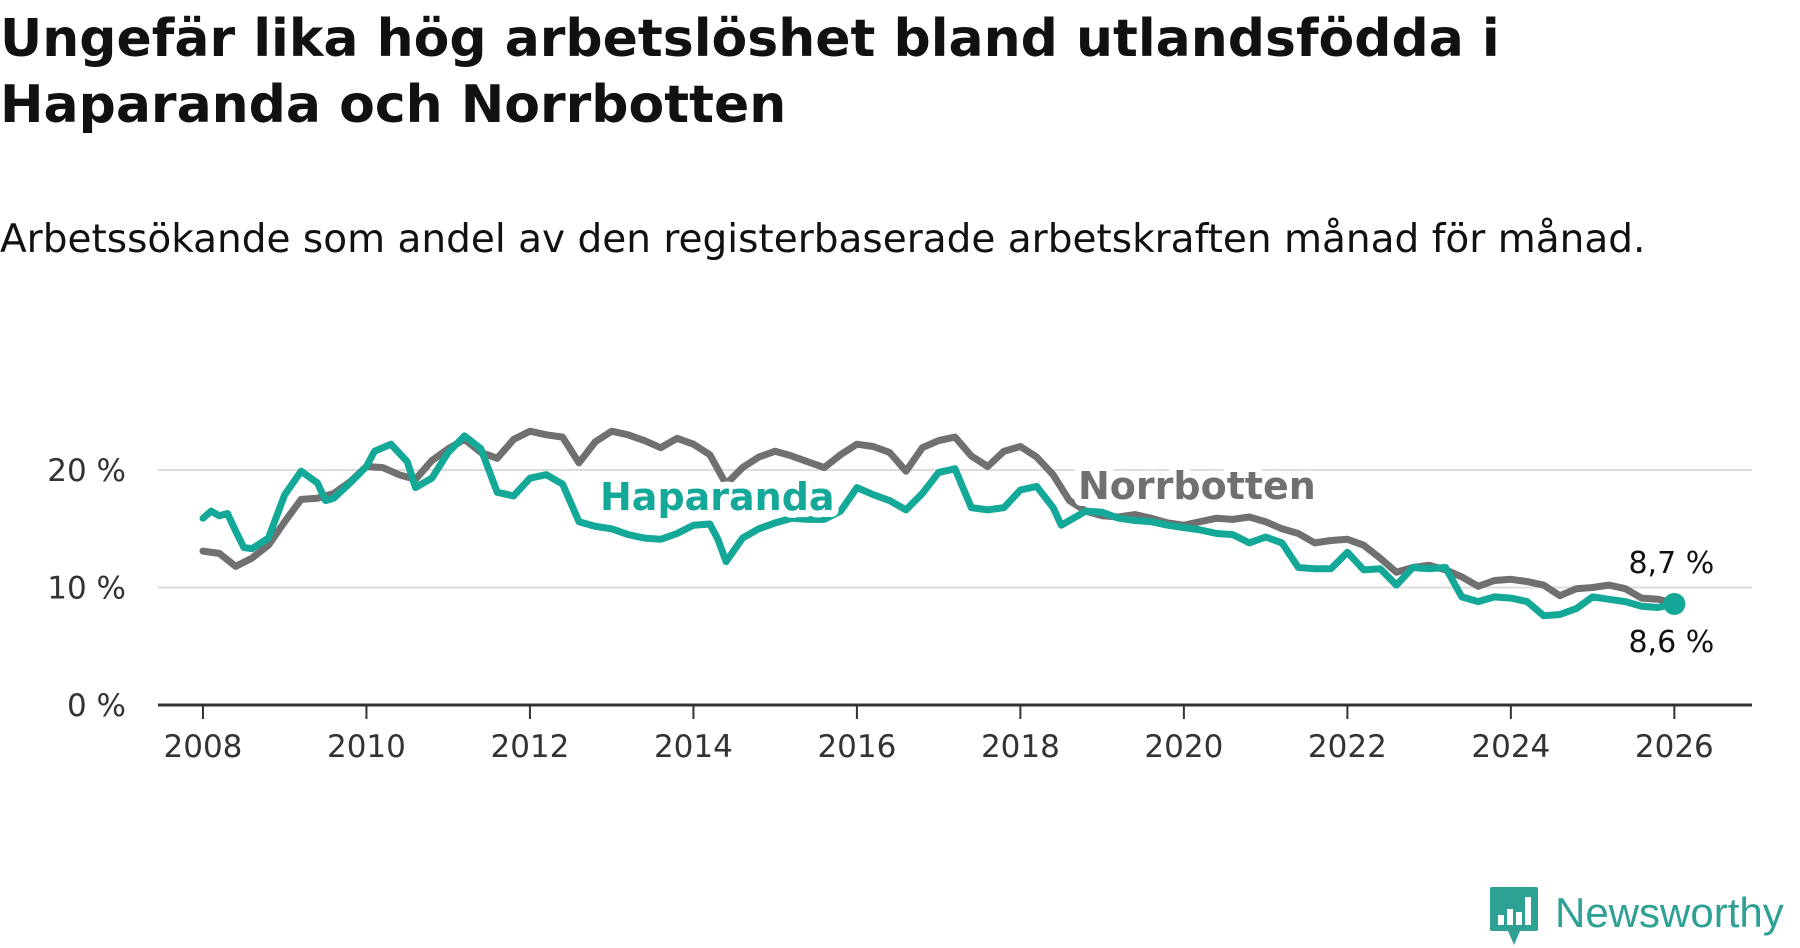 This screenshot has width=1800, height=948. Describe the element at coordinates (529, 747) in the screenshot. I see `x-tick-label-2012: 2012` at that location.